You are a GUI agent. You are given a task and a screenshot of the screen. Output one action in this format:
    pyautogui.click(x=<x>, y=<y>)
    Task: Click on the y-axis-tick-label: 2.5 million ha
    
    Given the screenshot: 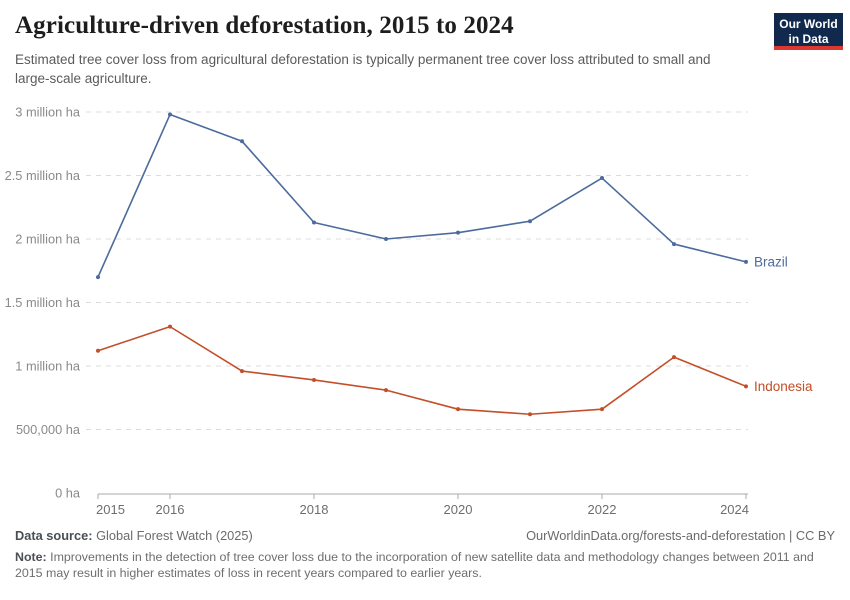 What is the action you would take?
    pyautogui.click(x=43, y=175)
    